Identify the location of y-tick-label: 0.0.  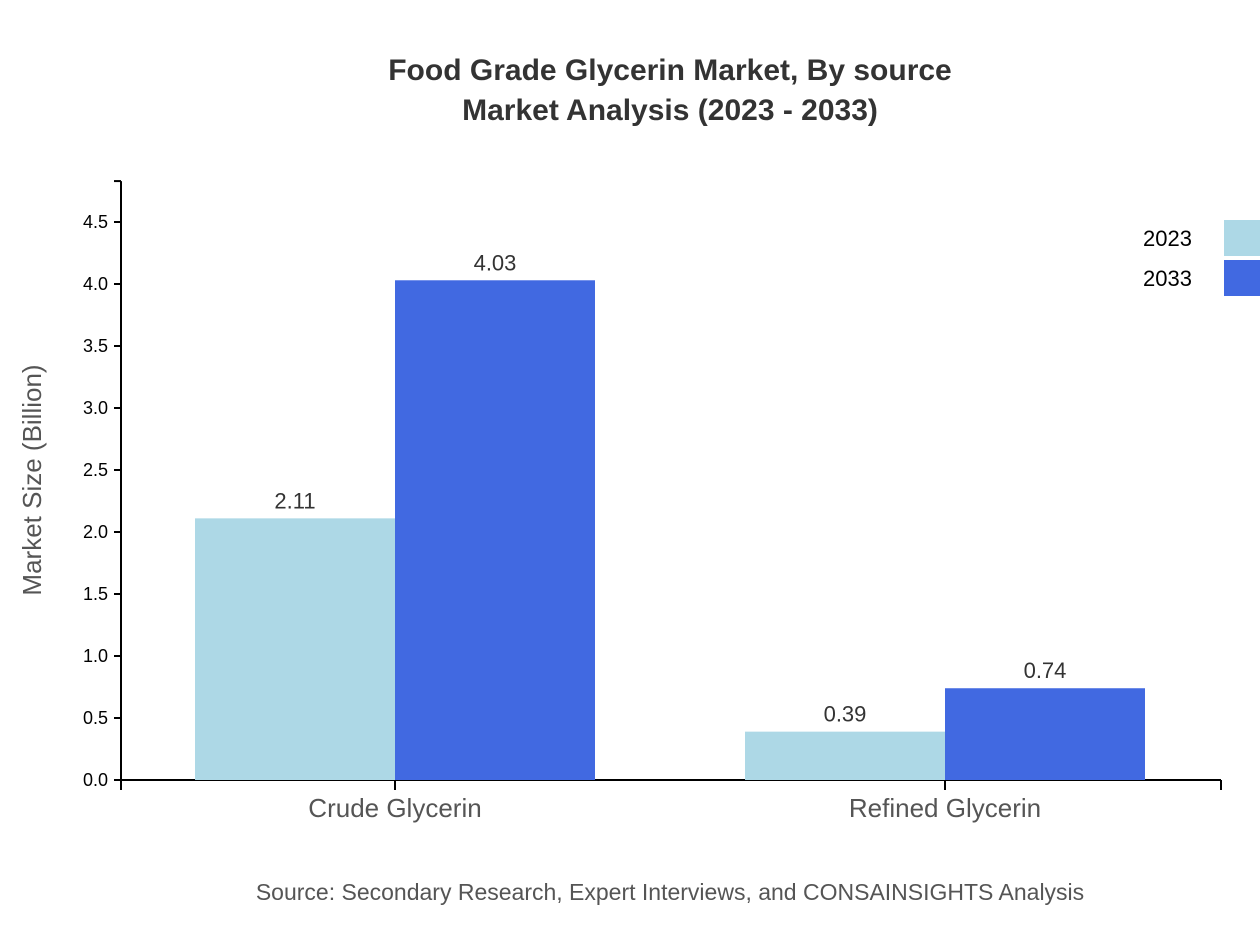
(95, 780).